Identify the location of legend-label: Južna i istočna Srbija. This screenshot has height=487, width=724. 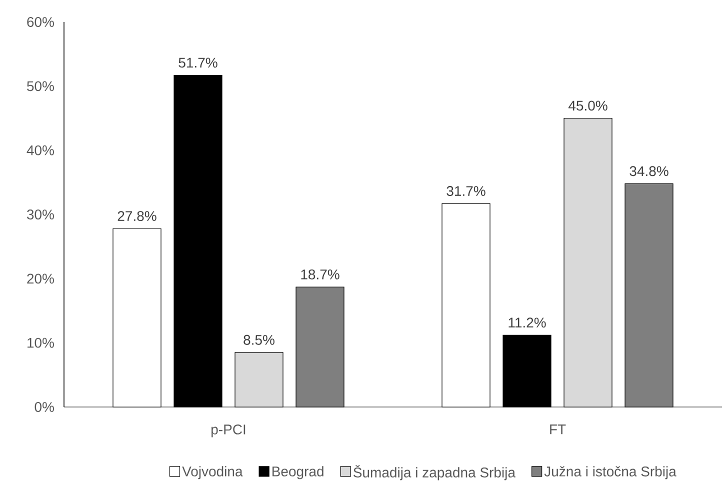
(610, 473).